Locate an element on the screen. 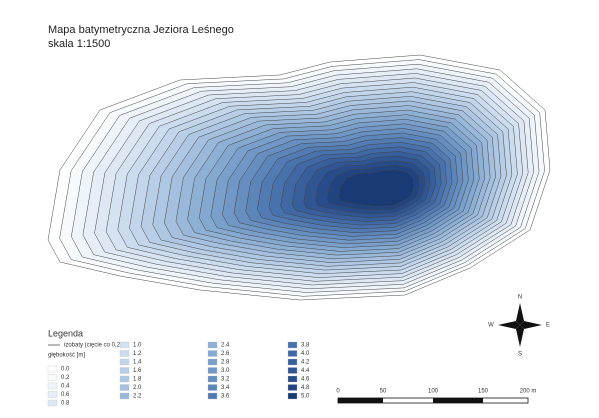  legend-label: 0.8 is located at coordinates (65, 404).